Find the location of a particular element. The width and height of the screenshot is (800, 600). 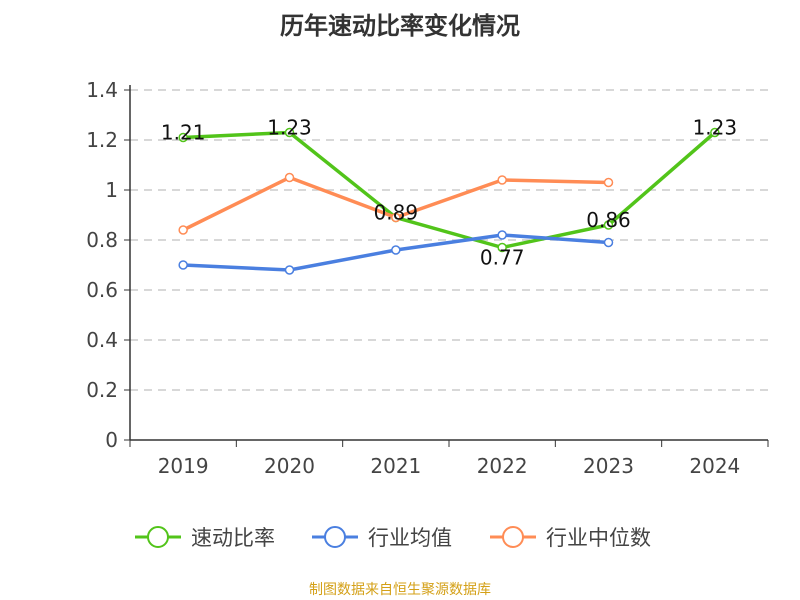

y-tick-label: 0 is located at coordinates (111, 440).